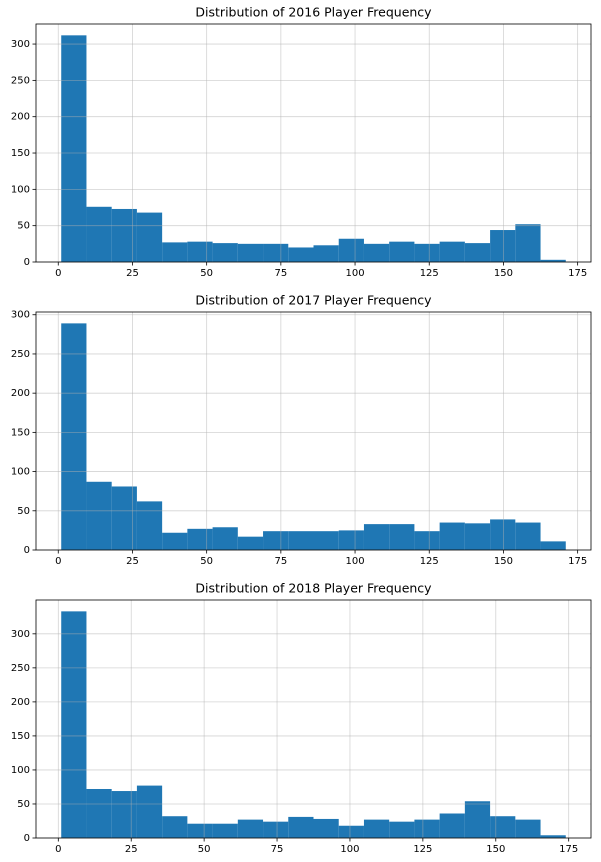  Describe the element at coordinates (313, 300) in the screenshot. I see `chart-title: Distribution of 2017 Player Frequency` at that location.